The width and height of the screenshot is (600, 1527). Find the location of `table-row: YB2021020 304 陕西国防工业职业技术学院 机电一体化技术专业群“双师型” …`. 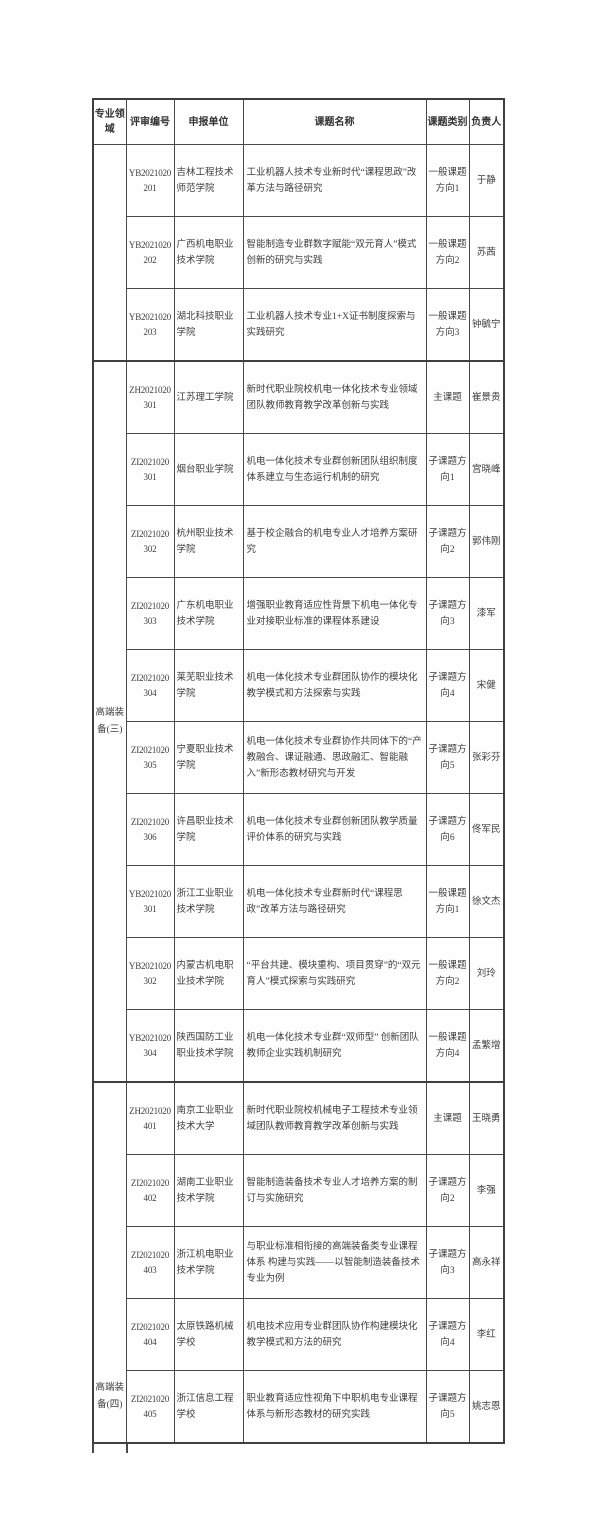

table-row: YB2021020 304 陕西国防工业职业技术学院 机电一体化技术专业群“双师型” … is located at coordinates (299, 1046).